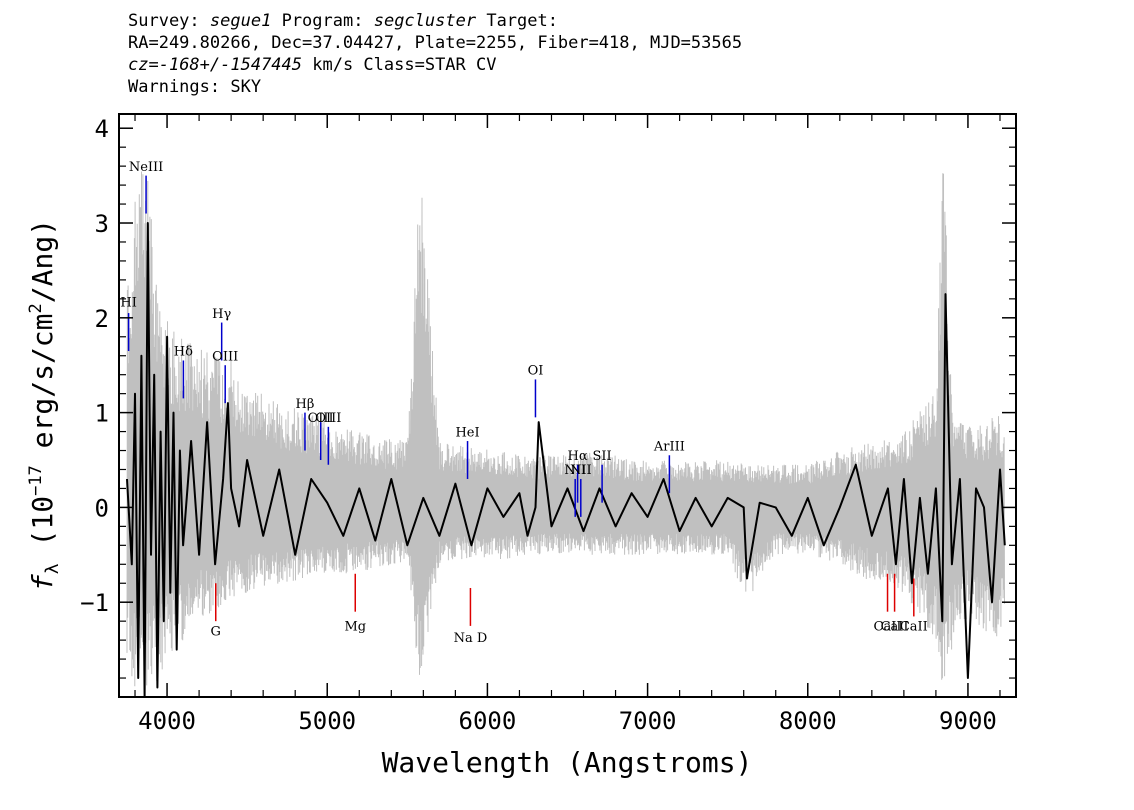  I want to click on emission-line-label: HeI, so click(467, 432).